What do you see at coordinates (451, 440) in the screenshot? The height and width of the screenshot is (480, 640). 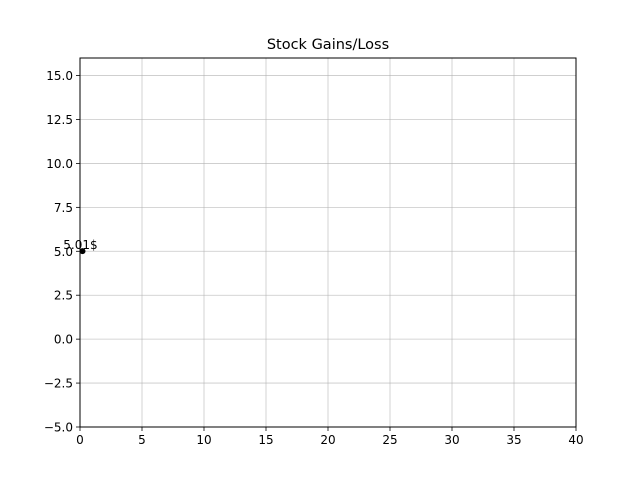 I see `x-tick-label: 30` at bounding box center [451, 440].